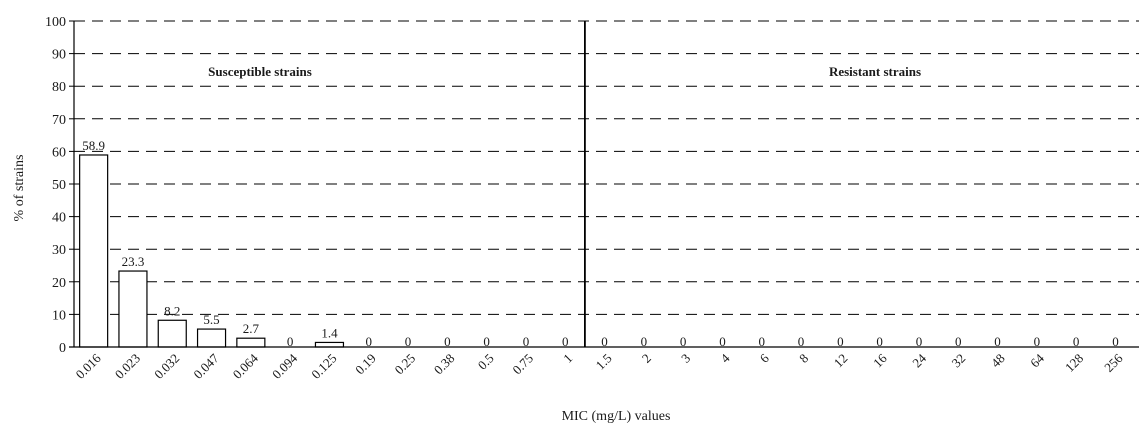  What do you see at coordinates (206, 366) in the screenshot?
I see `x-tick-label: 0.047` at bounding box center [206, 366].